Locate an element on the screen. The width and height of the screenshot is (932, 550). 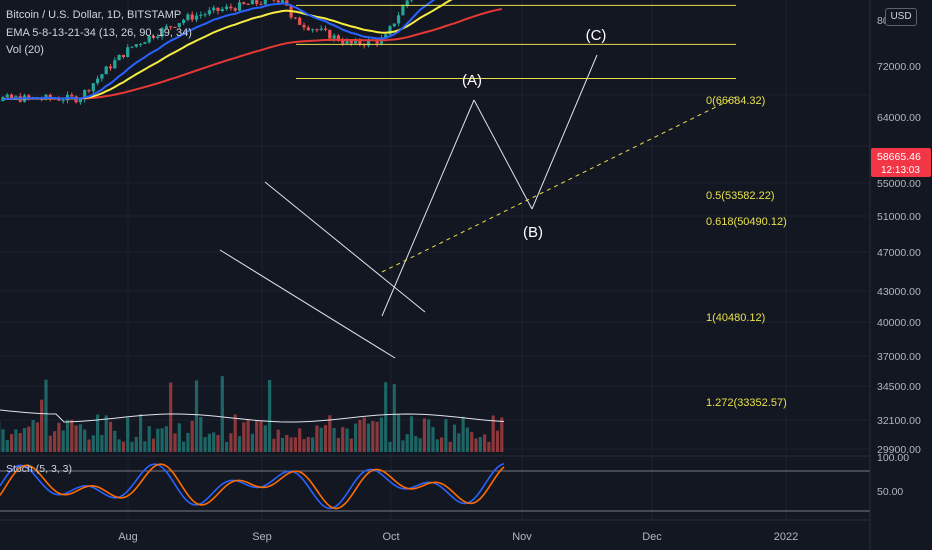
fibonacci-levels is located at coordinates (516, 40).